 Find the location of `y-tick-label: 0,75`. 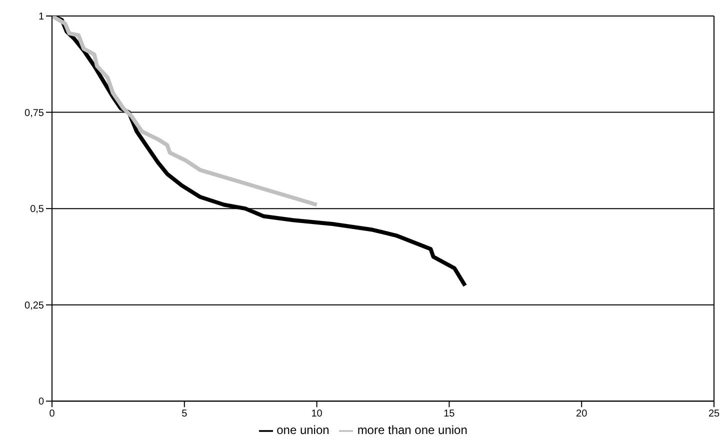

y-tick-label: 0,75 is located at coordinates (34, 113).